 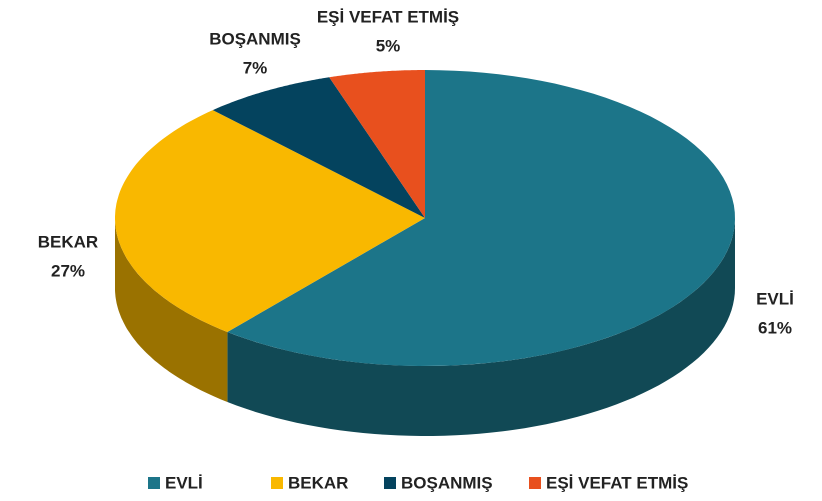 I want to click on data-label-value: 61%, so click(x=775, y=327).